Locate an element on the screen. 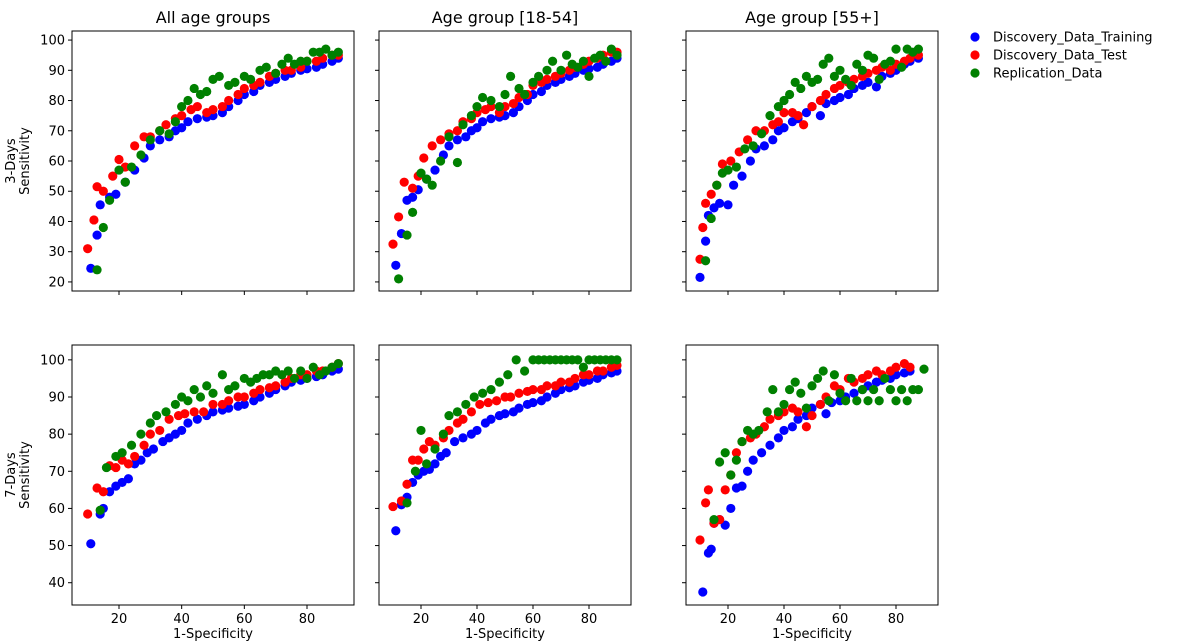 The height and width of the screenshot is (642, 1192). legend-label: Discovery_Data_Training is located at coordinates (1073, 38).